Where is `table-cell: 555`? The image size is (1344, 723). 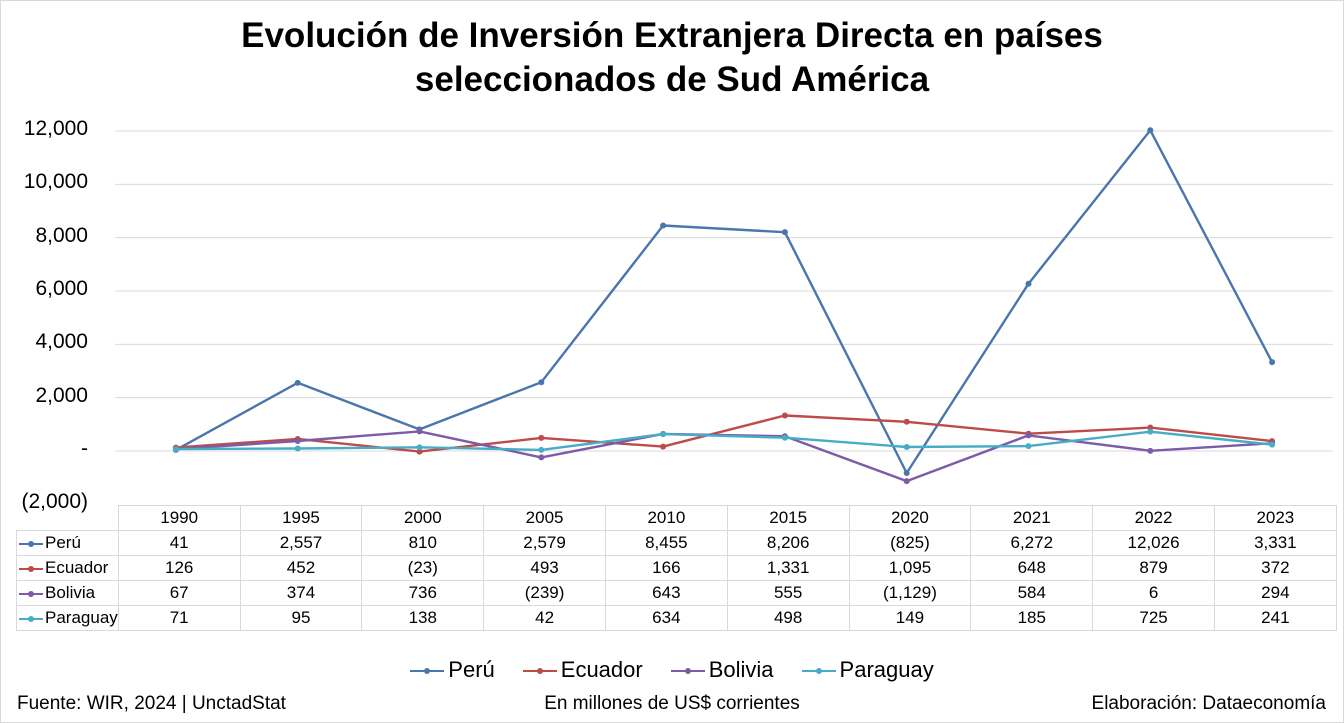
table-cell: 555 is located at coordinates (788, 593).